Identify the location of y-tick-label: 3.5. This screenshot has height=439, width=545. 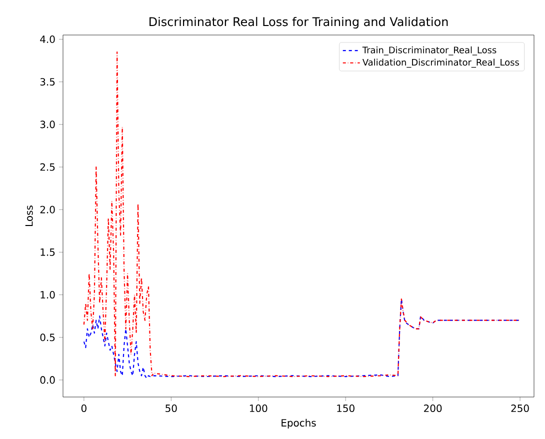
(47, 82).